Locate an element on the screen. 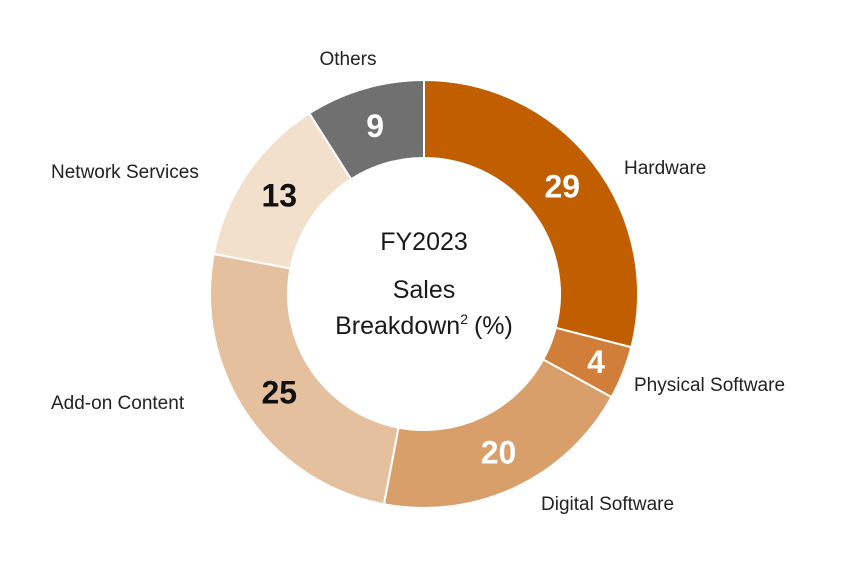 This screenshot has width=856, height=565. center-subtitle-main: Breakdown is located at coordinates (397, 326).